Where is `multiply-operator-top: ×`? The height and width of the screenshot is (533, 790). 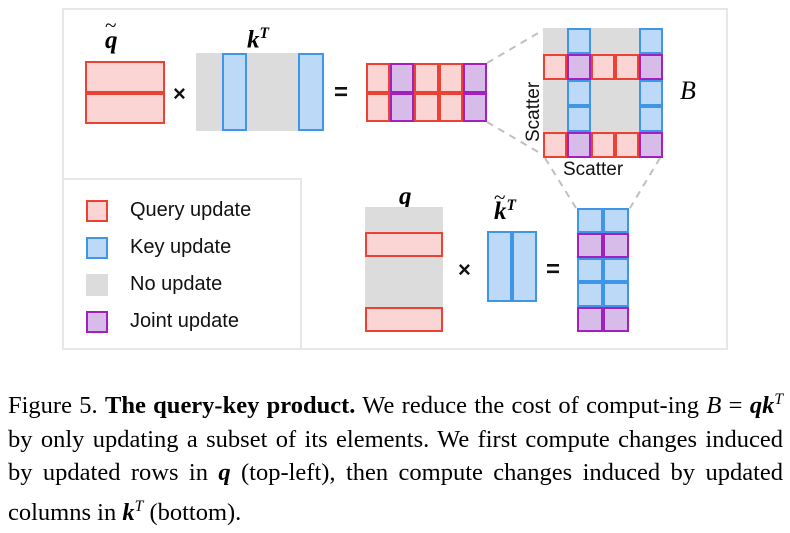
multiply-operator-top: × is located at coordinates (179, 93).